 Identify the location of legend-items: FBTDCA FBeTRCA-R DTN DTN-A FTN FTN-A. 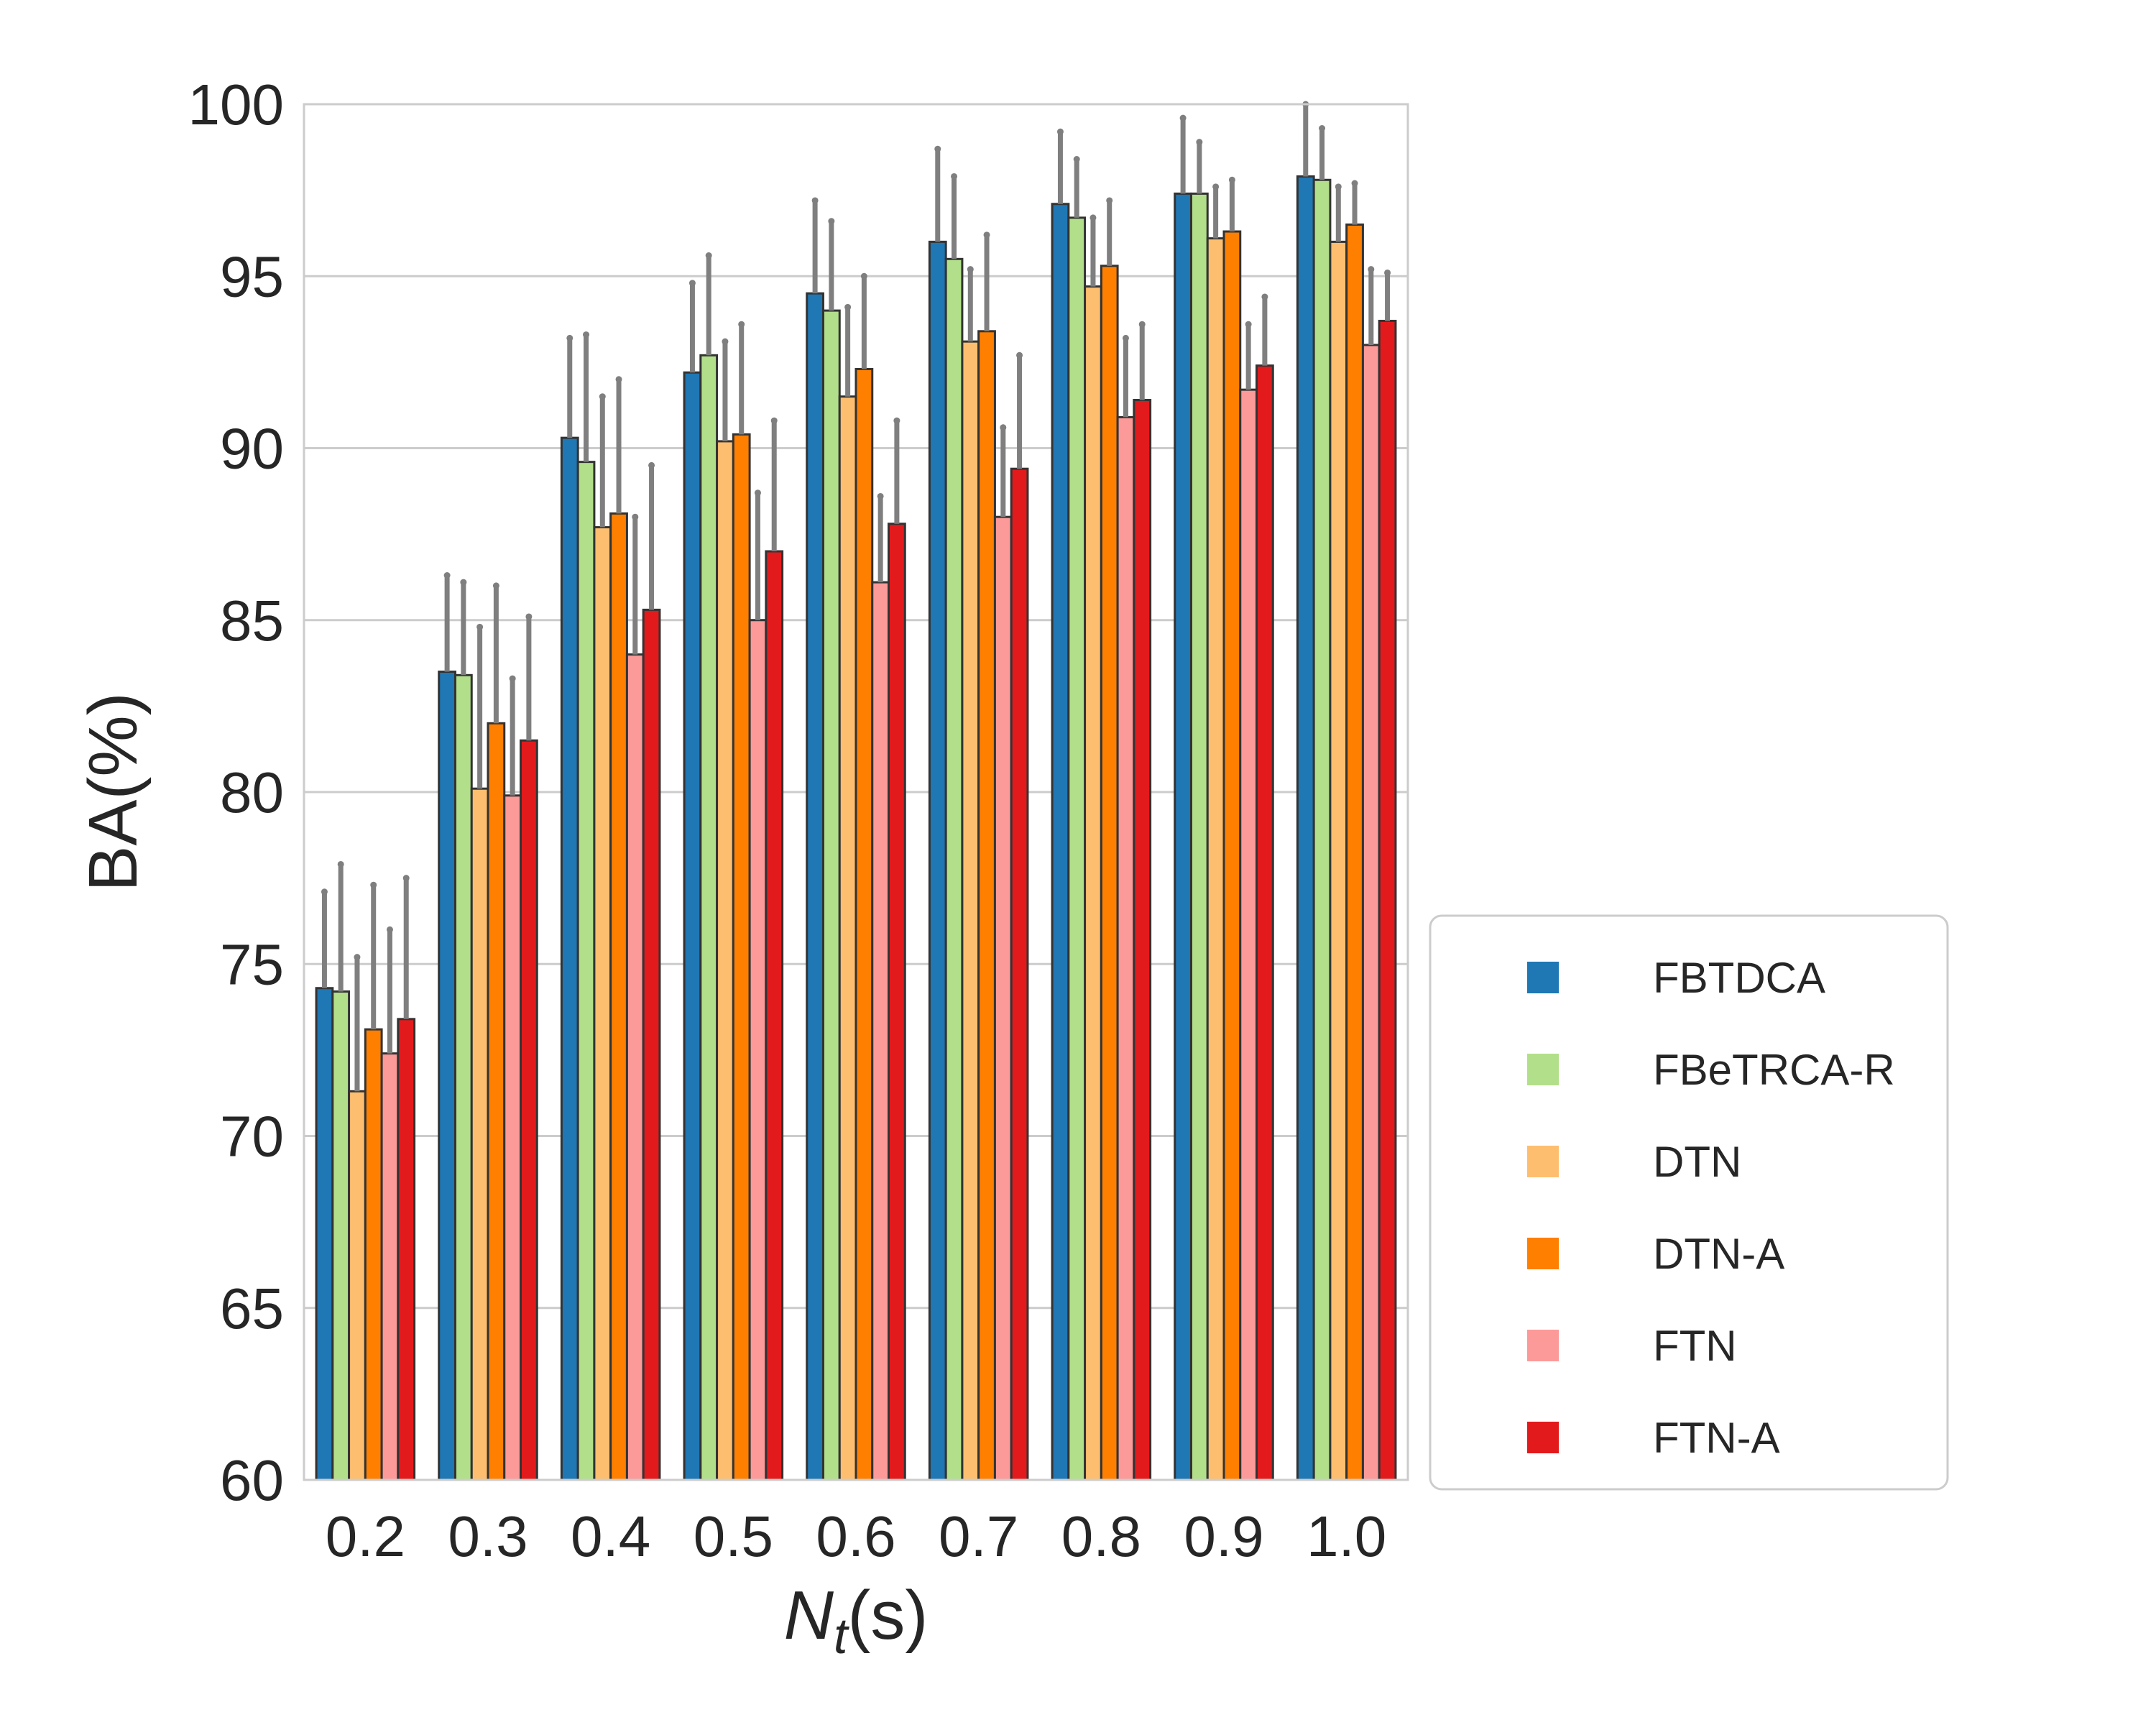
(1711, 1208).